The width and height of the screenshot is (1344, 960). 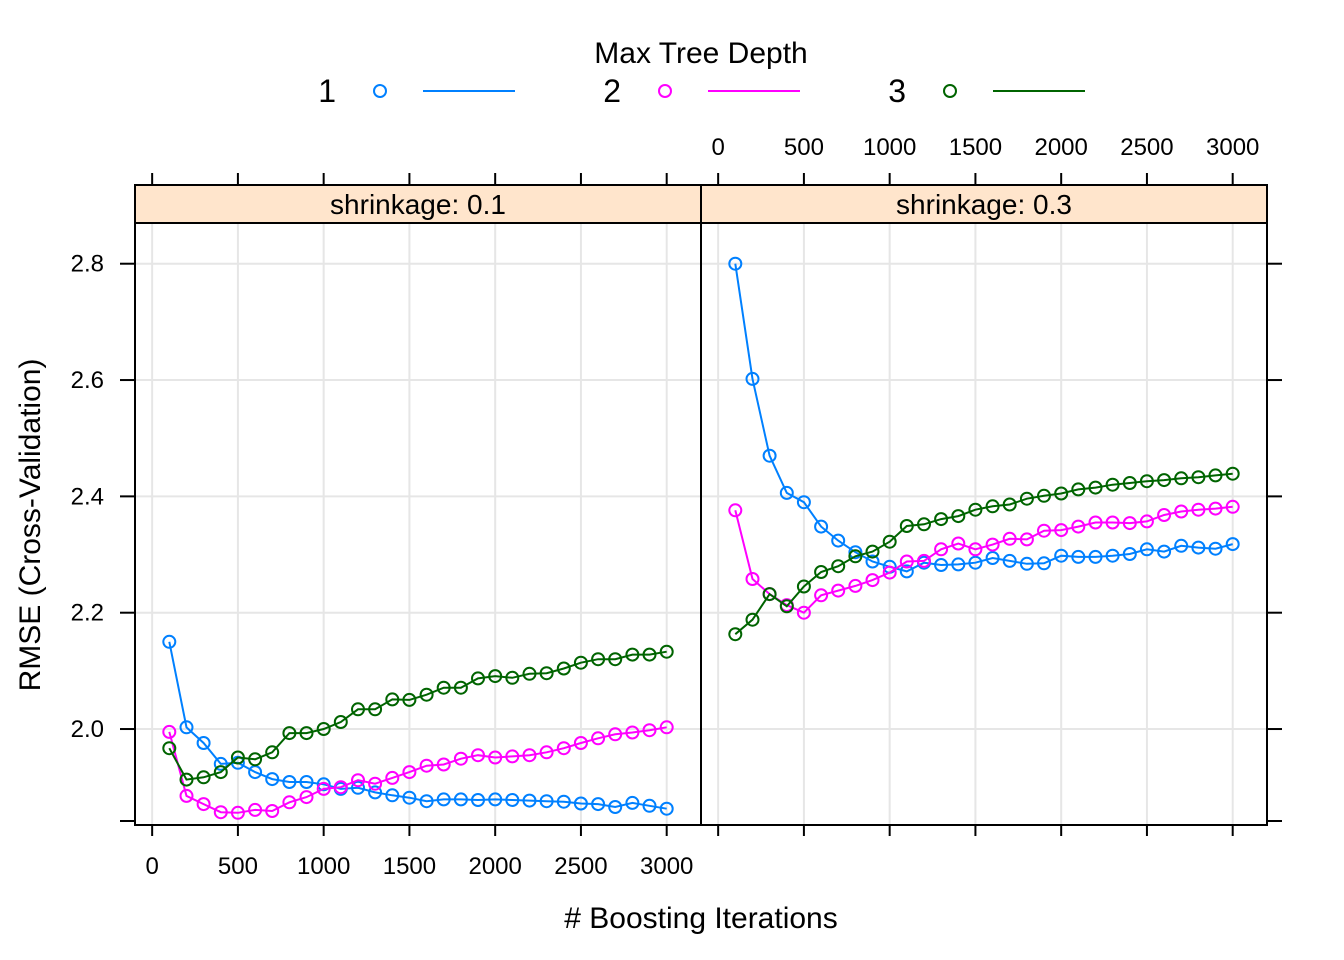 I want to click on panel-strip, so click(x=984, y=204).